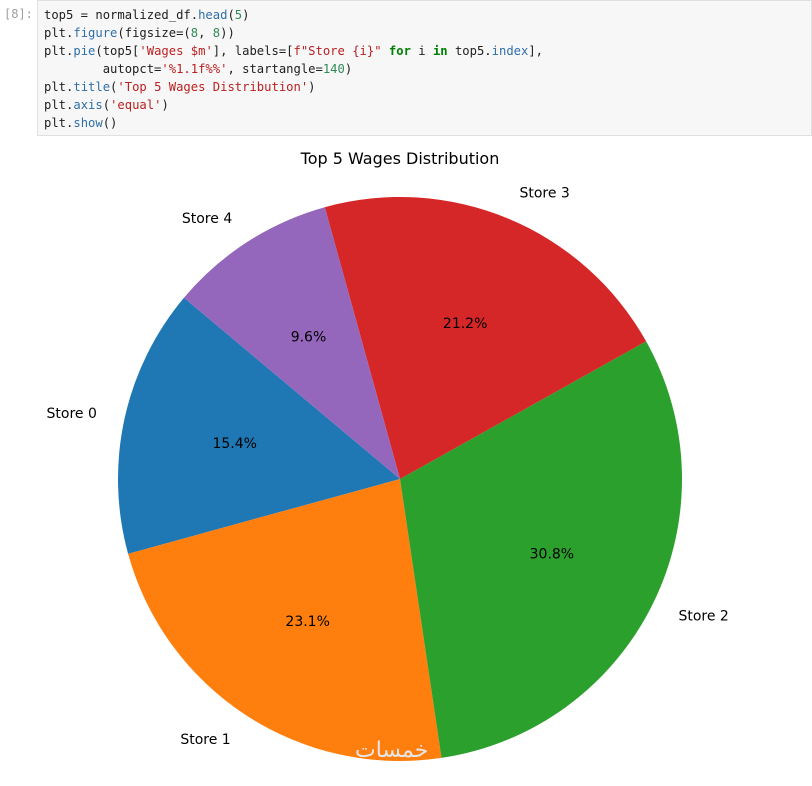 The image size is (812, 786). Describe the element at coordinates (275, 69) in the screenshot. I see `code-token: , startangle=` at that location.